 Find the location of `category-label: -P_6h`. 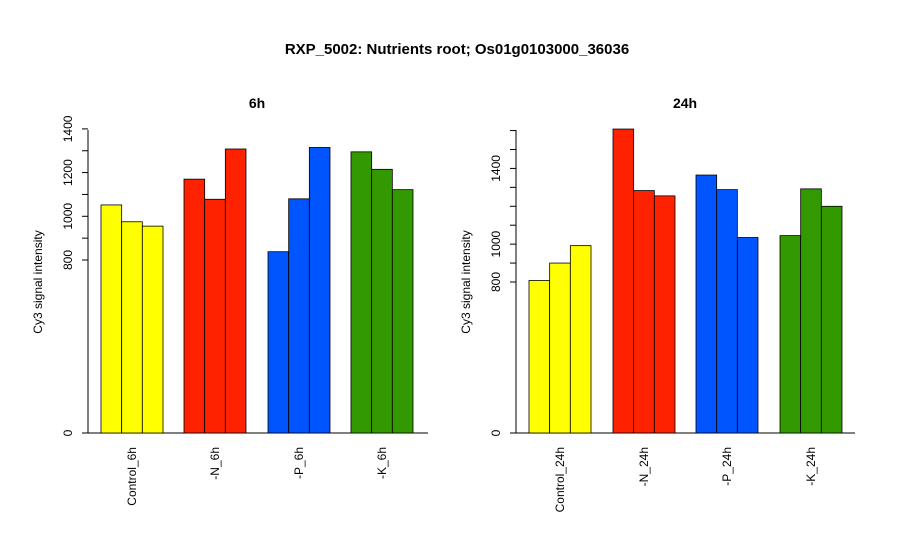

category-label: -P_6h is located at coordinates (299, 463).